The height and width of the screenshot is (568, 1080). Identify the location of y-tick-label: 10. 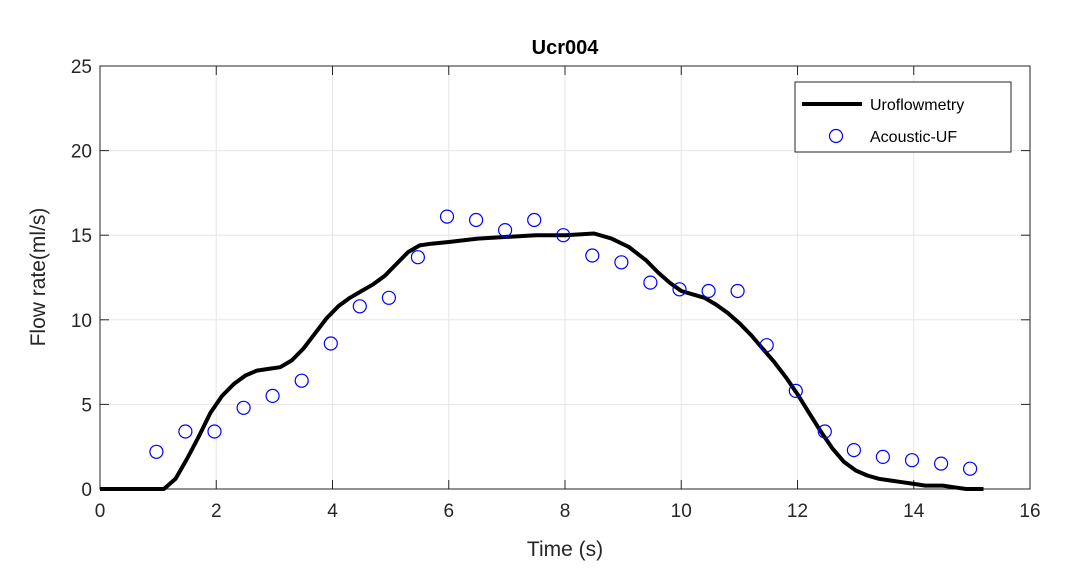
(81, 321).